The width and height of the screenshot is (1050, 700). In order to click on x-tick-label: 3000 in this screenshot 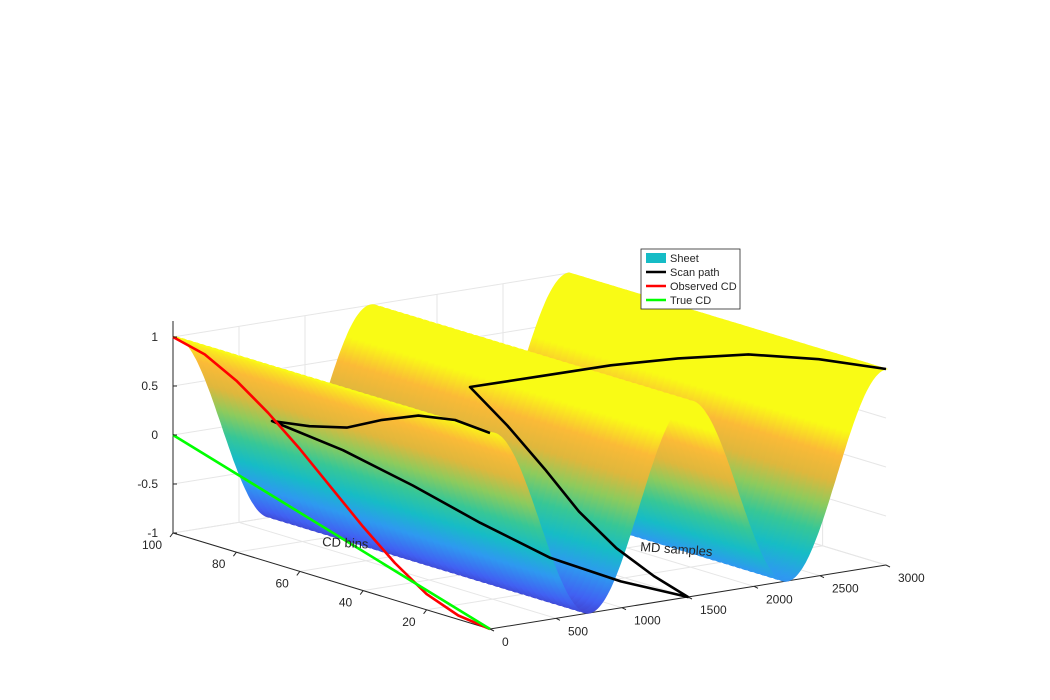, I will do `click(911, 578)`.